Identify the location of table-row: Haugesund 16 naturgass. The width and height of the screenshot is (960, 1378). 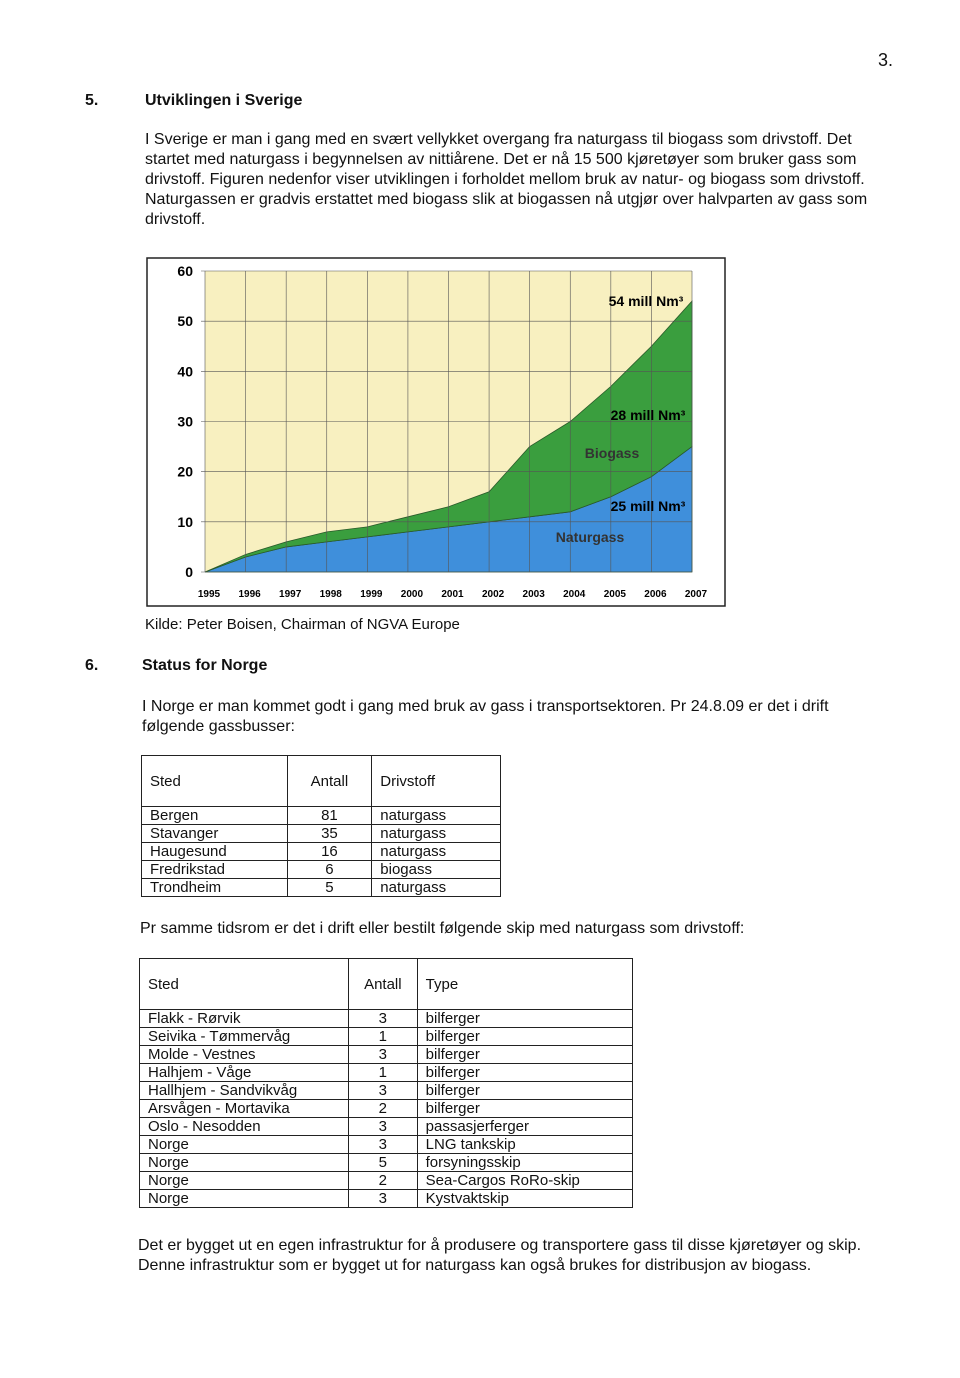
(321, 851).